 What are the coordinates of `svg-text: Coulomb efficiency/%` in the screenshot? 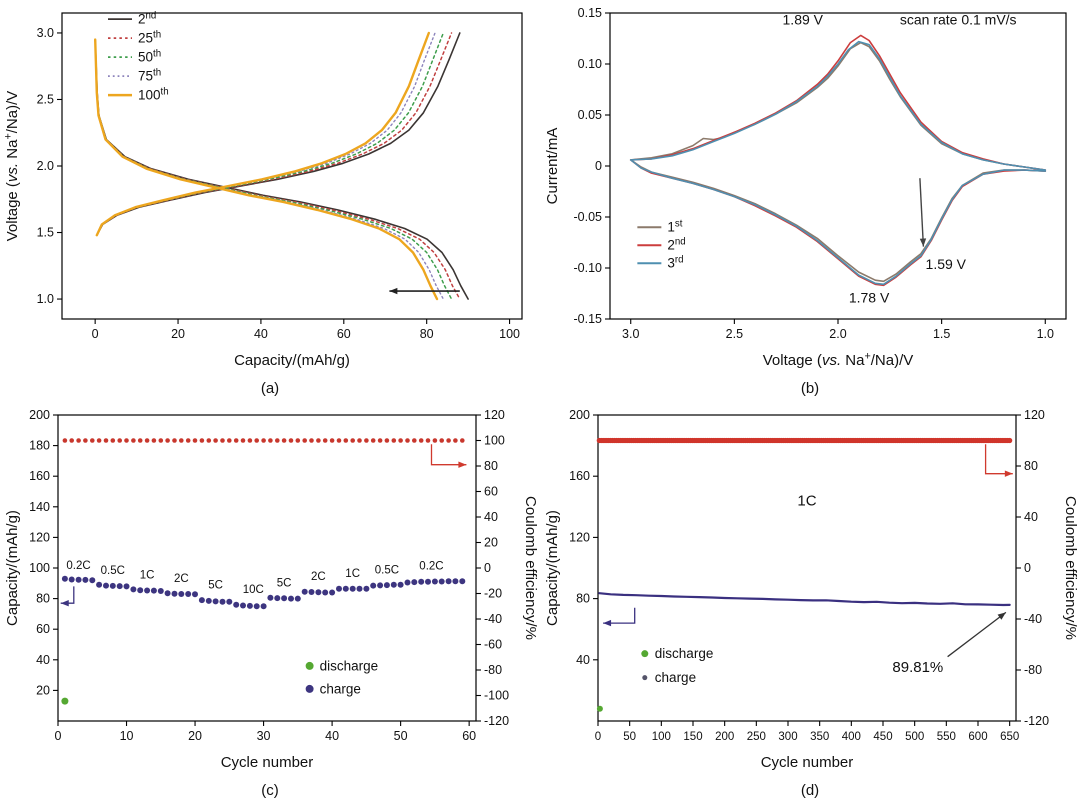 It's located at (1070, 568).